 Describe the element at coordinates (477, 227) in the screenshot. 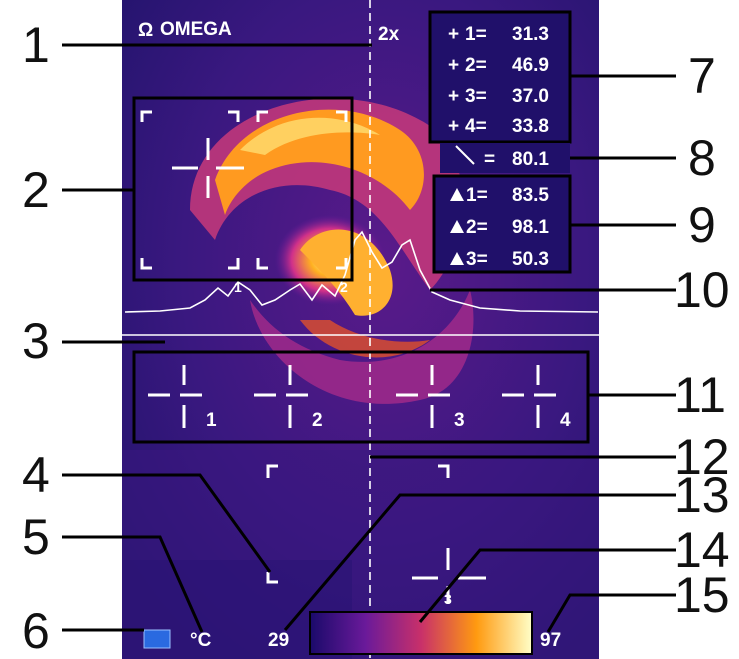

I see `area-readout-label: 2=` at that location.